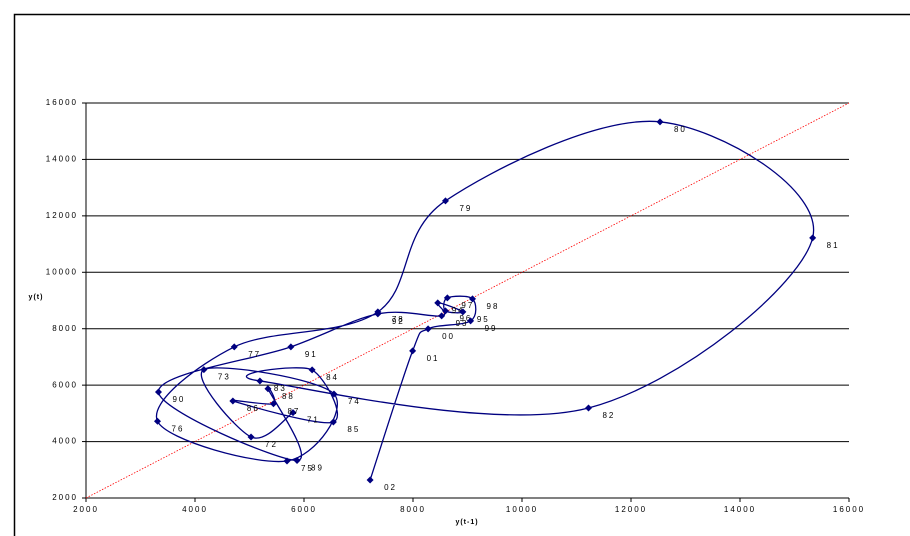 This screenshot has width=910, height=536. What do you see at coordinates (467, 305) in the screenshot?
I see `point-label: 97` at bounding box center [467, 305].